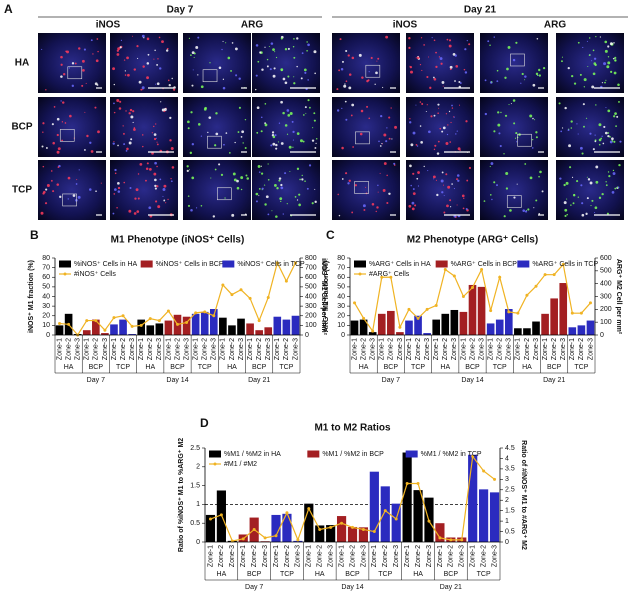  I want to click on y2-tick-label: 1.5, so click(510, 511).